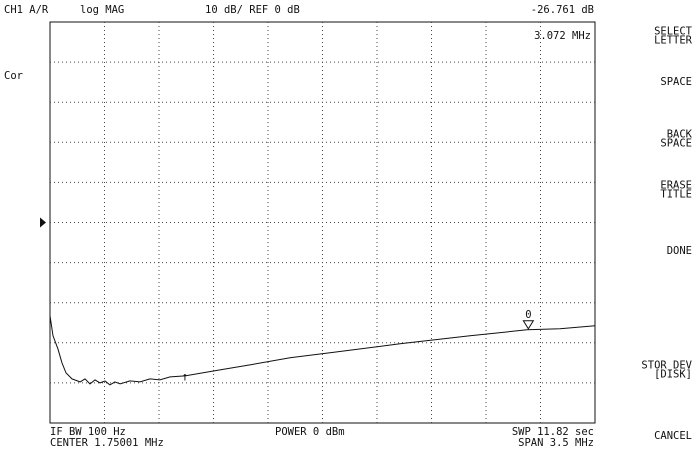  Describe the element at coordinates (252, 10) in the screenshot. I see `scale: 10 dB/ REF 0 dB` at that location.